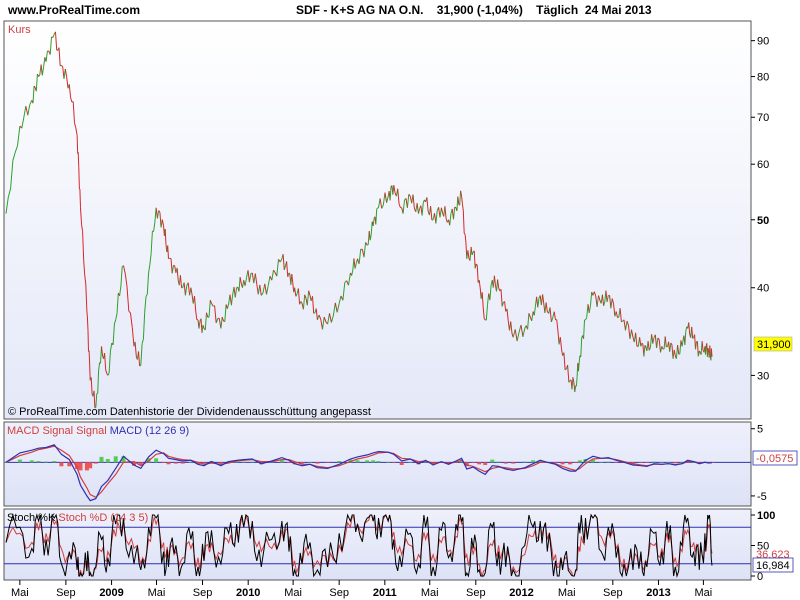 The height and width of the screenshot is (600, 800). What do you see at coordinates (763, 221) in the screenshot?
I see `price-y-tick-label: 50` at bounding box center [763, 221].